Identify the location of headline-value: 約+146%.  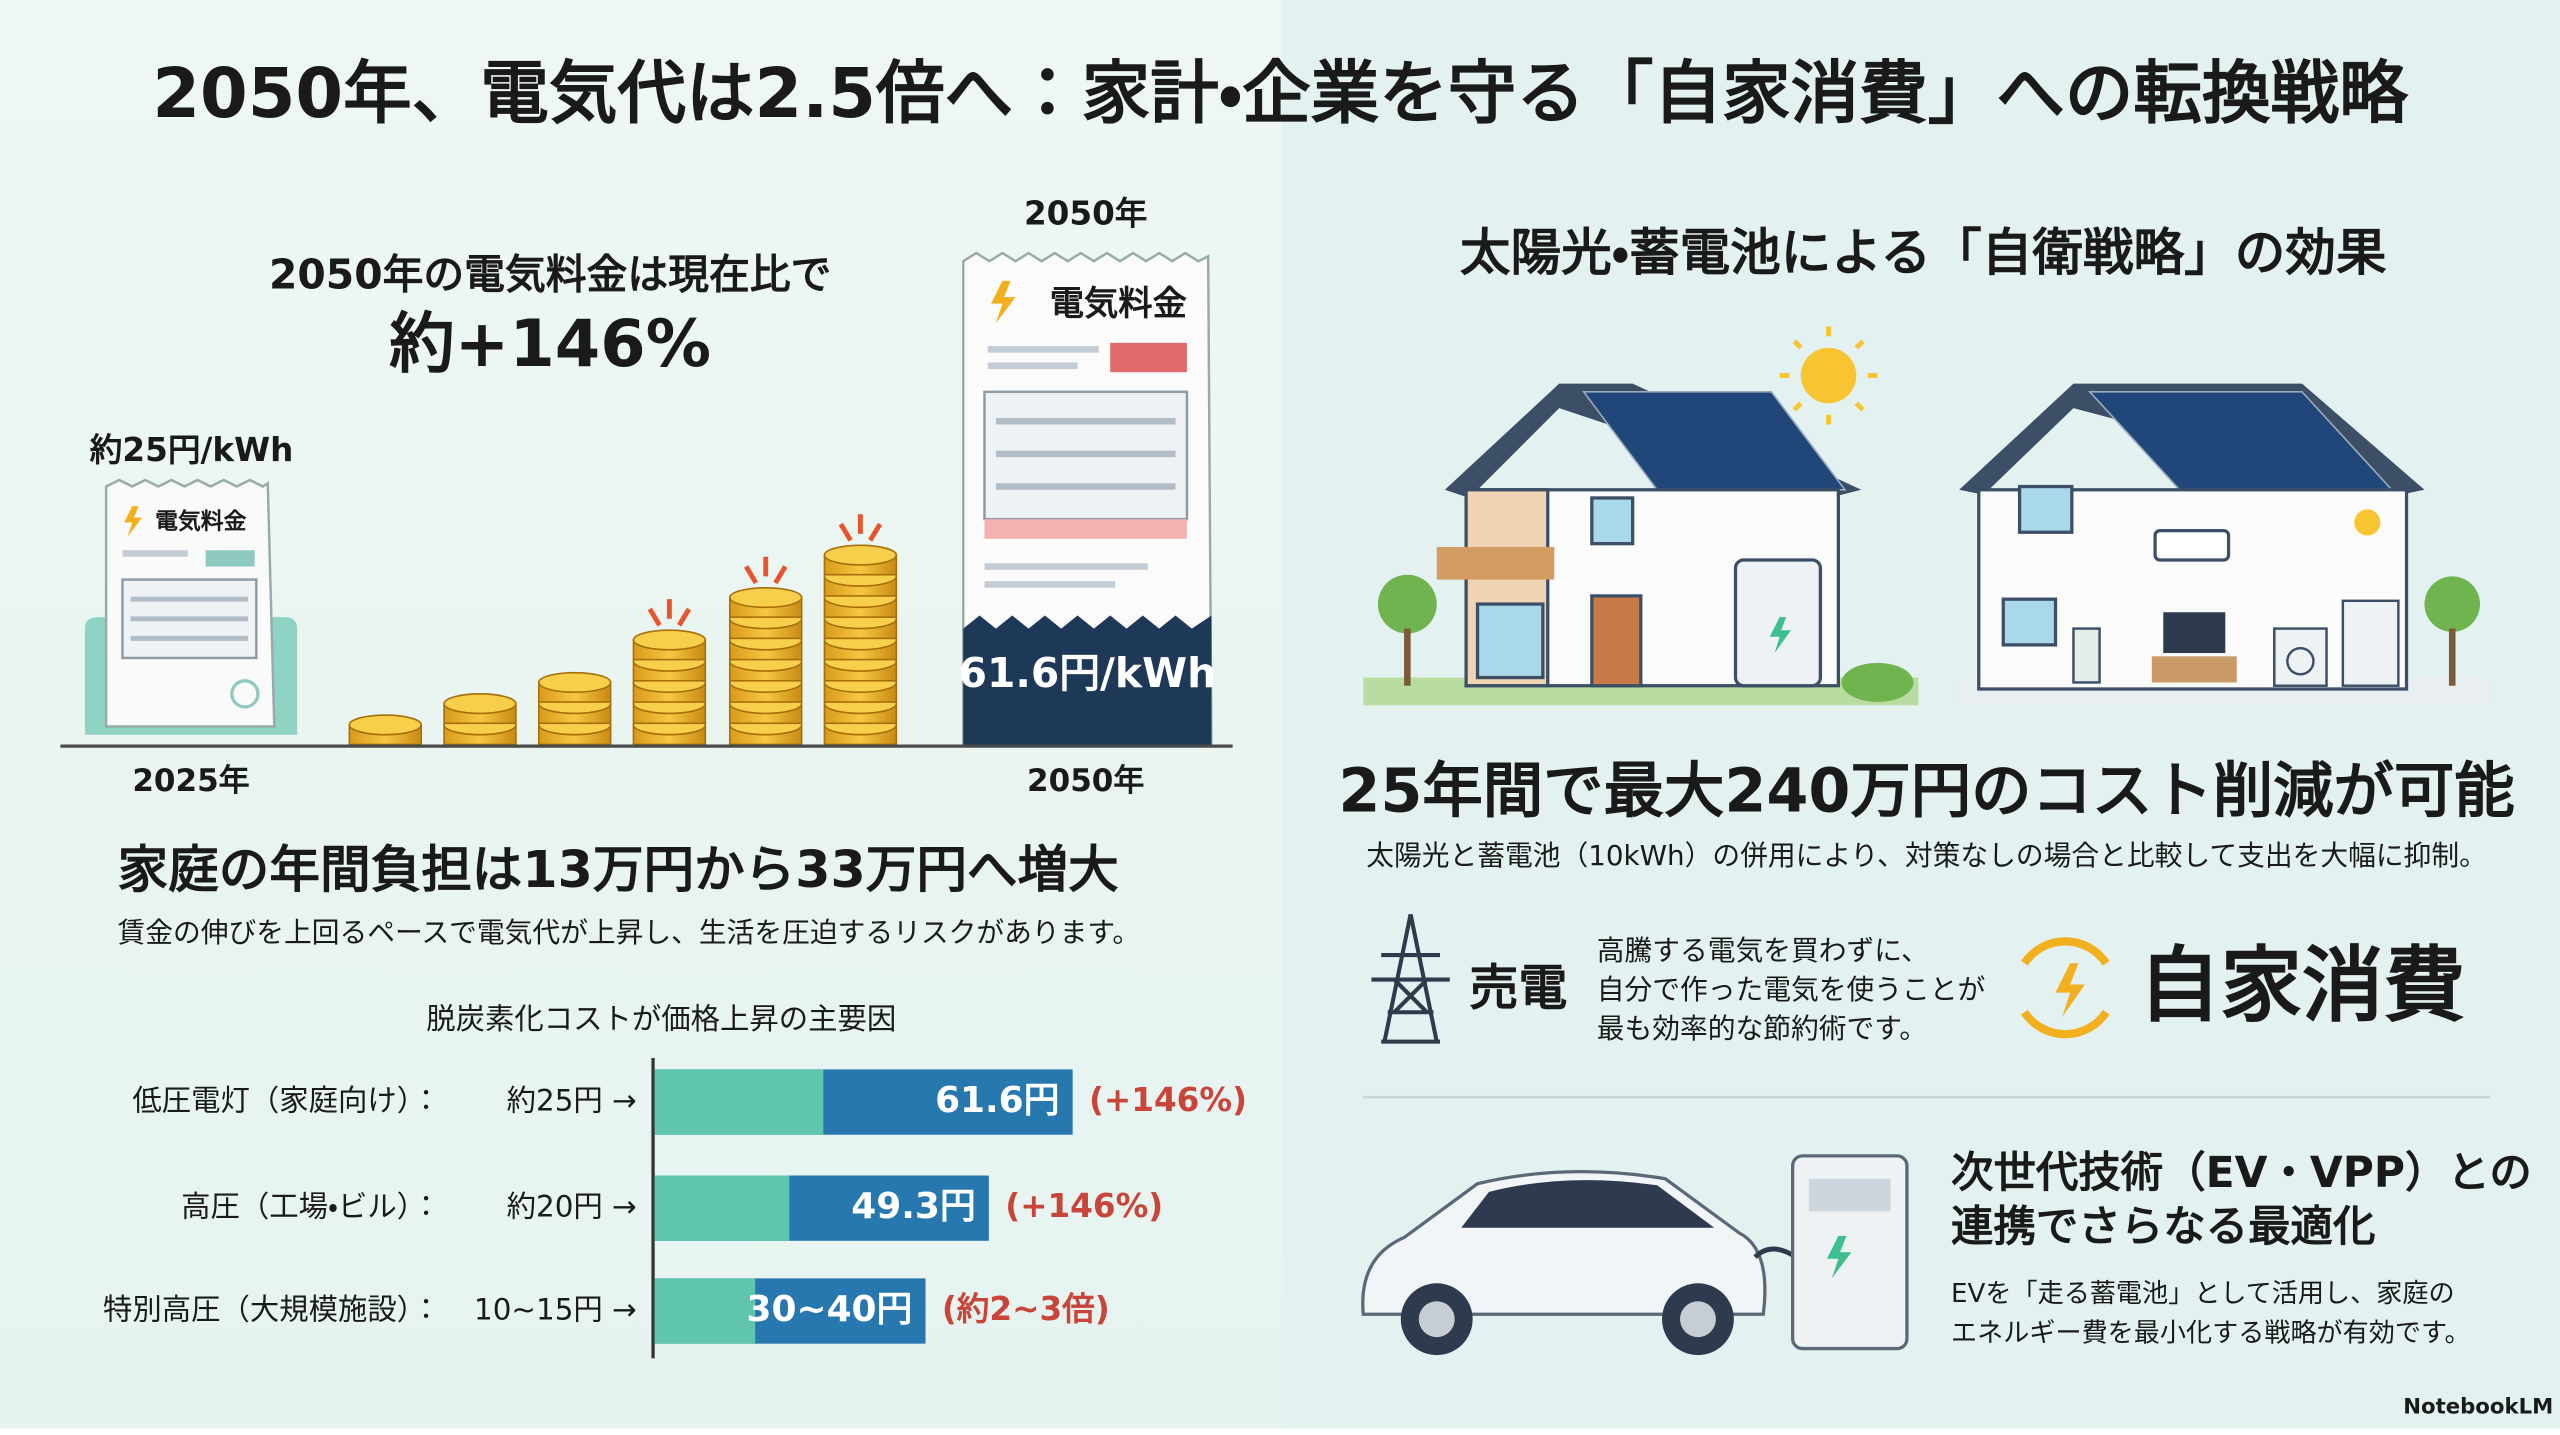
(550, 344).